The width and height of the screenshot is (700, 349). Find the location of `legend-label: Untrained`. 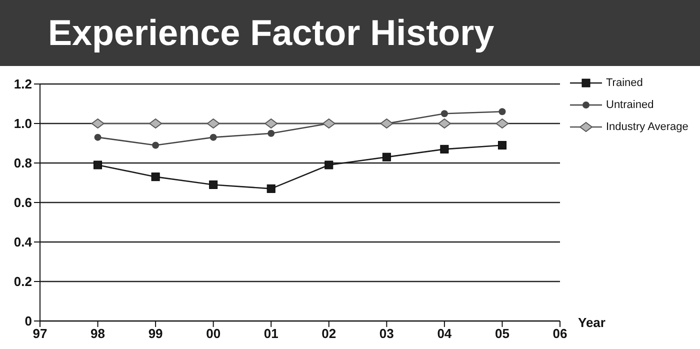

legend-label: Untrained is located at coordinates (630, 105).